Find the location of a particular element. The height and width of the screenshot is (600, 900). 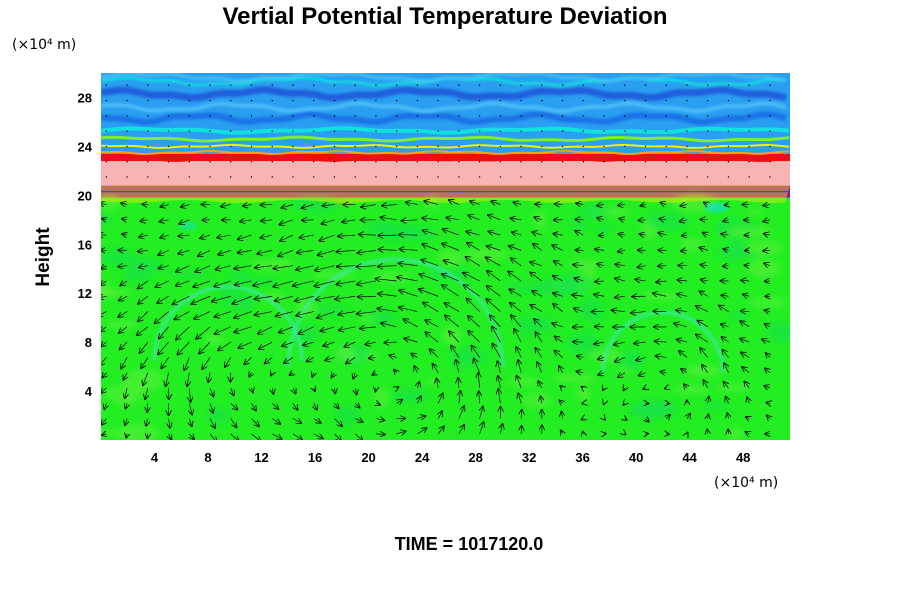

y-tick-label: 28 is located at coordinates (85, 97).